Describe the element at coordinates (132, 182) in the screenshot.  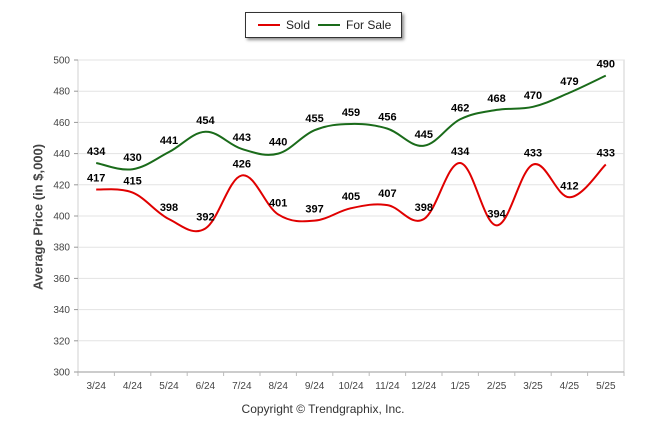
I see `data-label-sold: 415` at that location.